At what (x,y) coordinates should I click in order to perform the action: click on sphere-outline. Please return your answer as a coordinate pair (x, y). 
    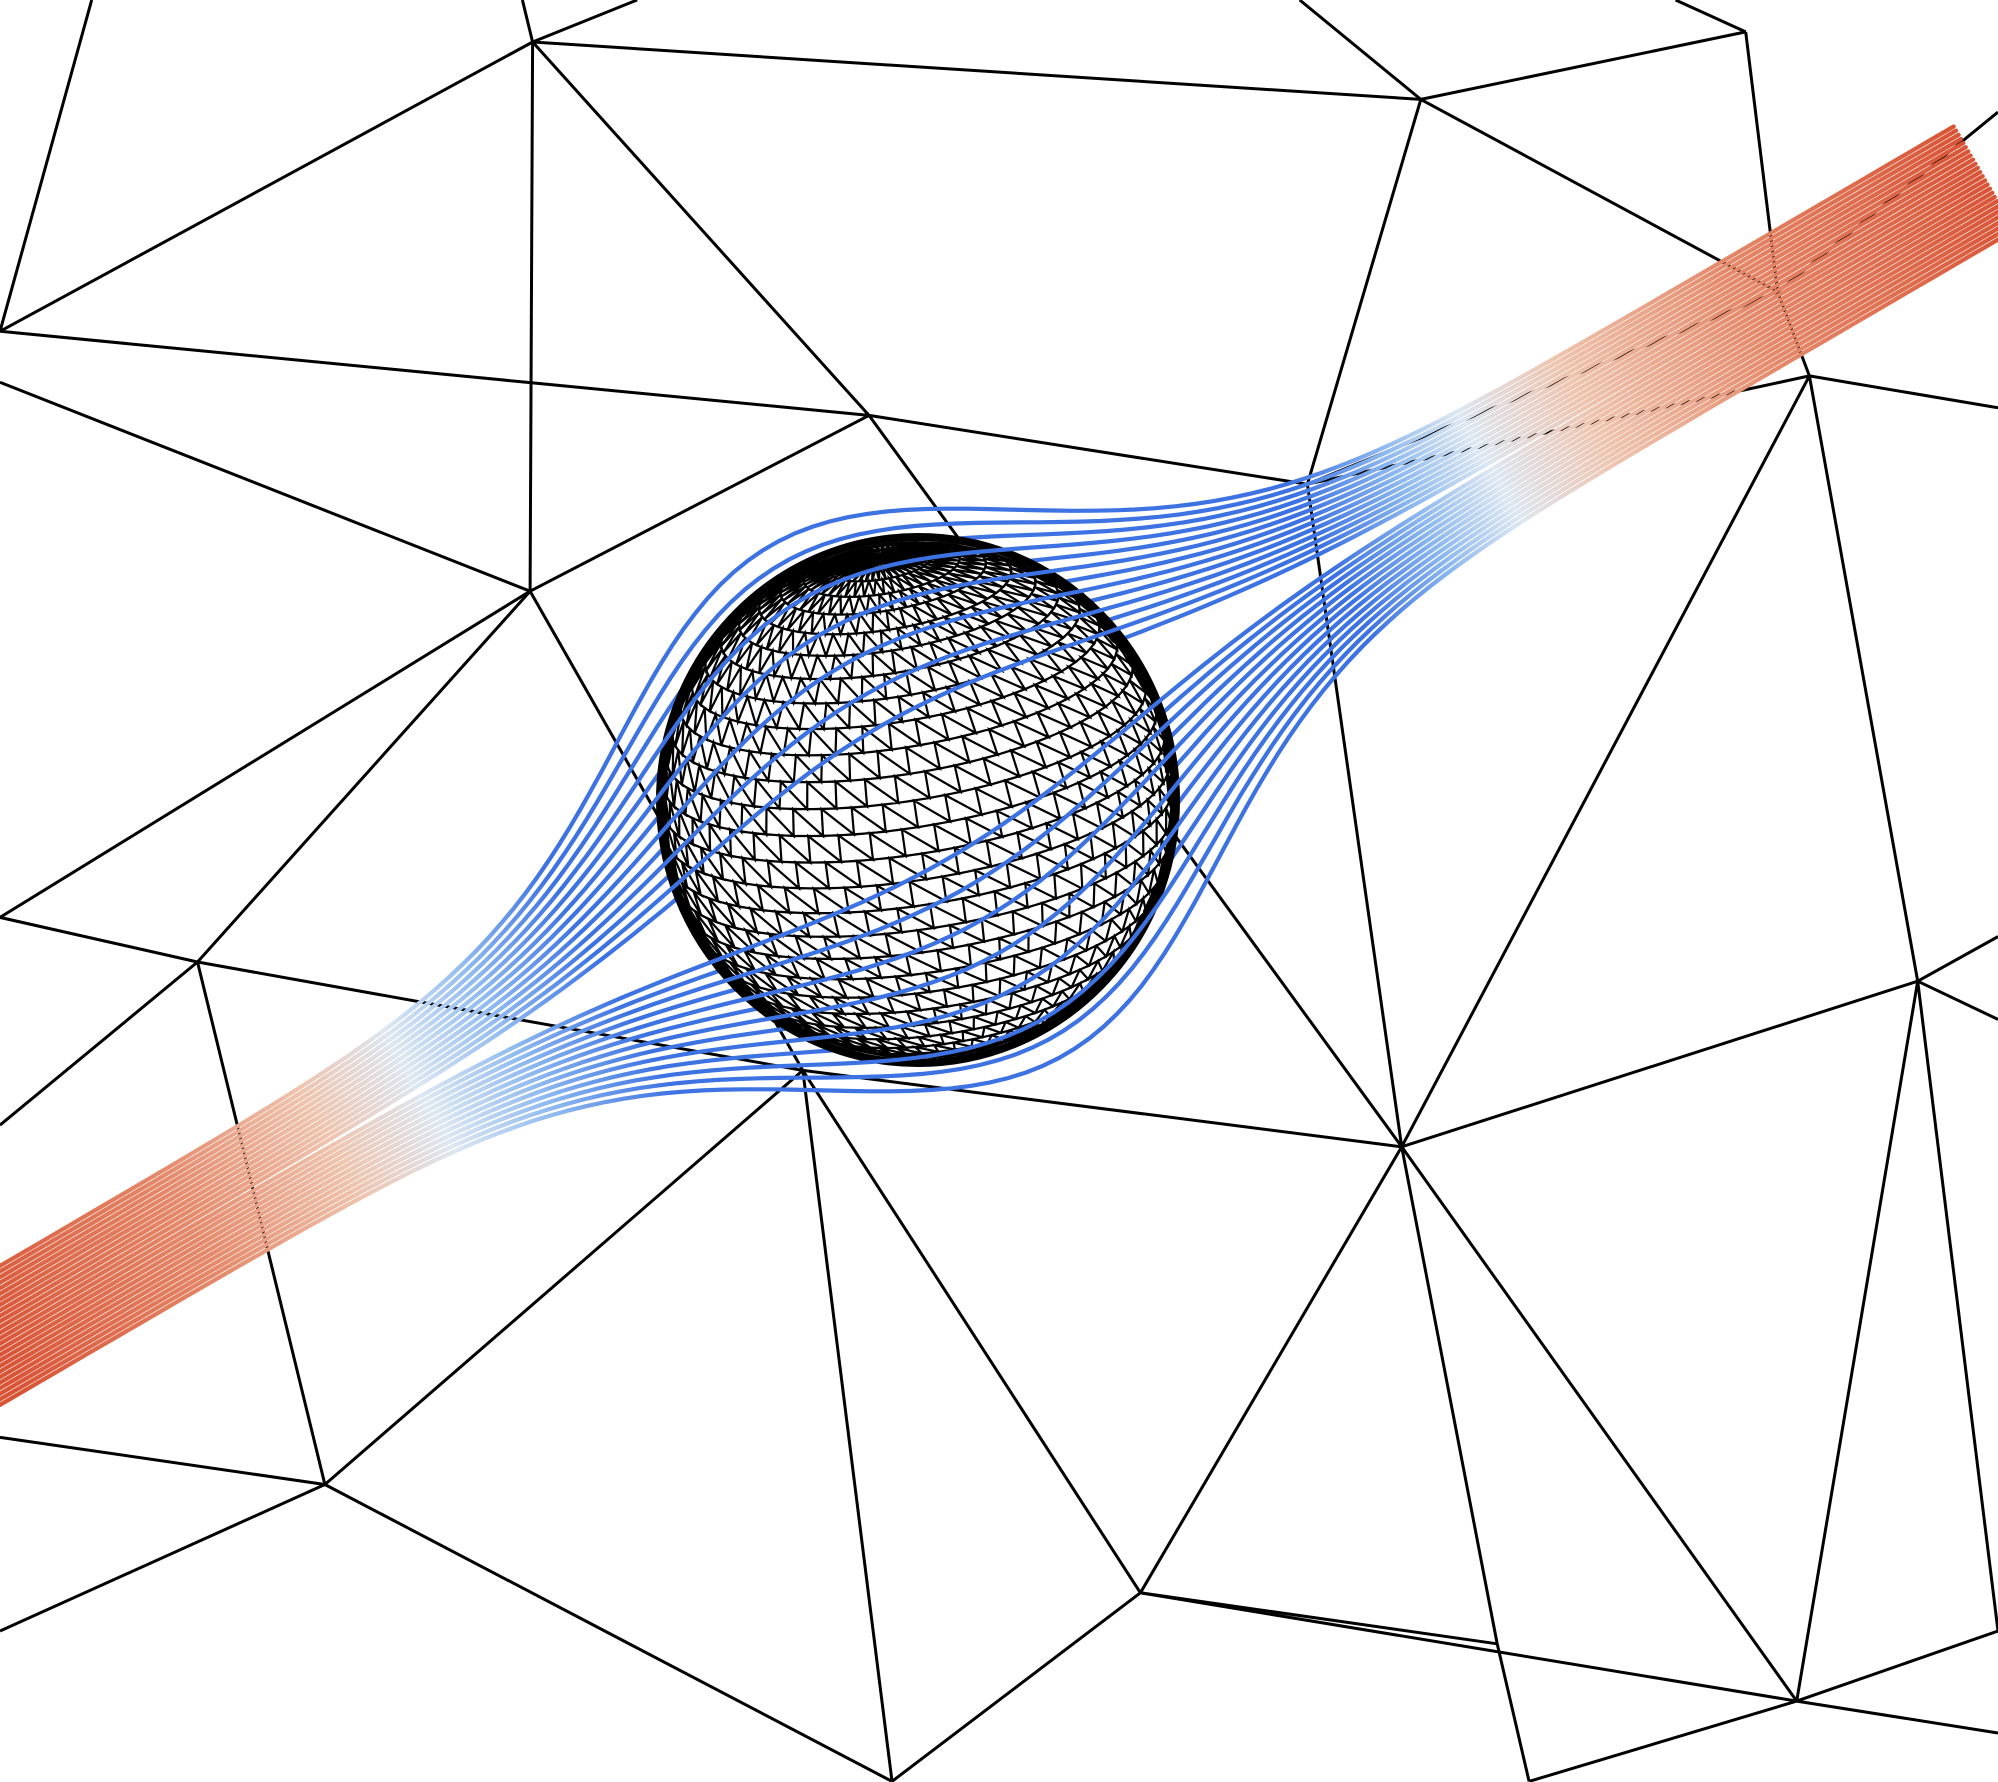
    Looking at the image, I should click on (918, 800).